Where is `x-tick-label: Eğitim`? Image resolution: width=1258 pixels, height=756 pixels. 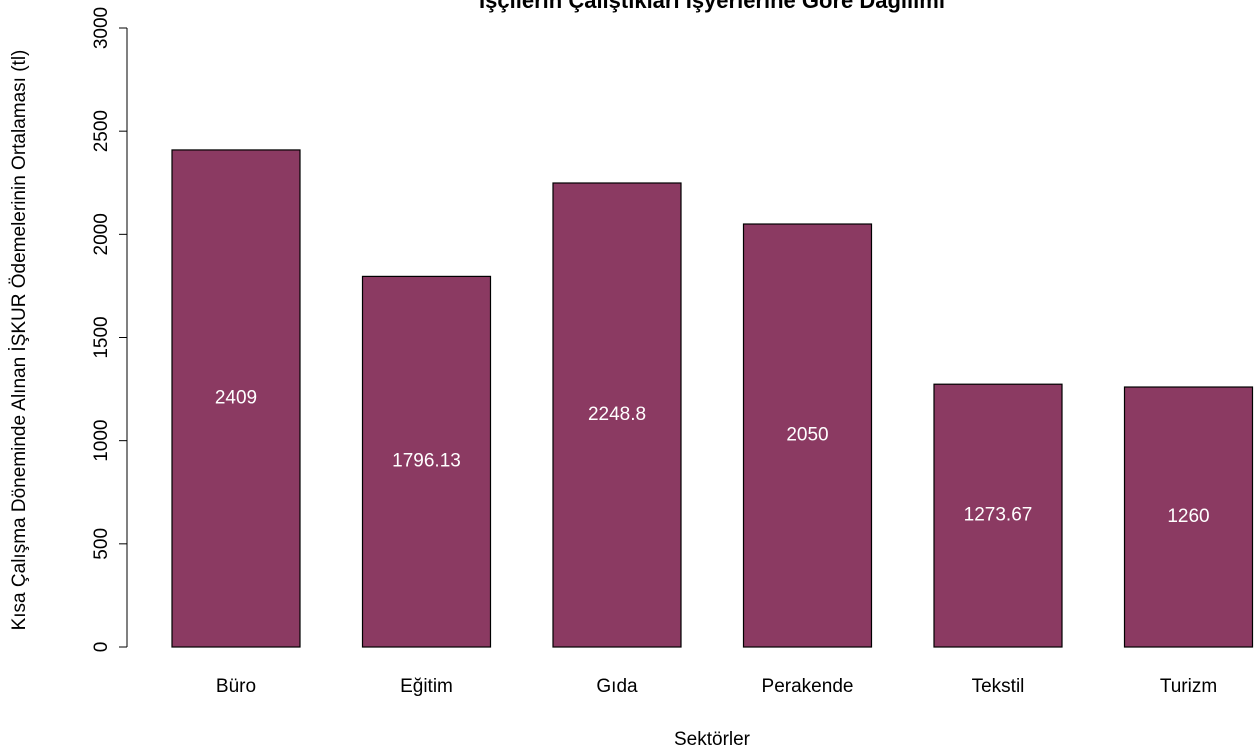 x-tick-label: Eğitim is located at coordinates (426, 686).